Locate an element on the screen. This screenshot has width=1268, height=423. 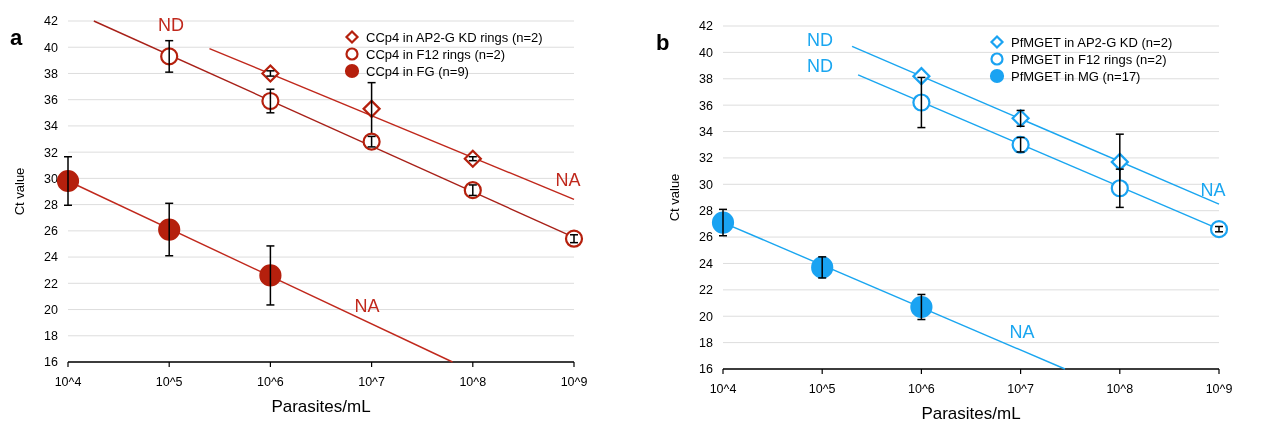
legend-label: CCp4 in F12 rings (n=2) is located at coordinates (436, 54).